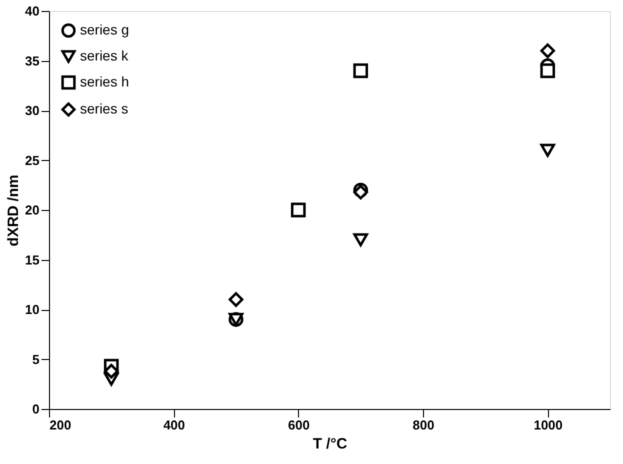 The image size is (623, 464). Describe the element at coordinates (105, 56) in the screenshot. I see `legend-label: series k` at that location.